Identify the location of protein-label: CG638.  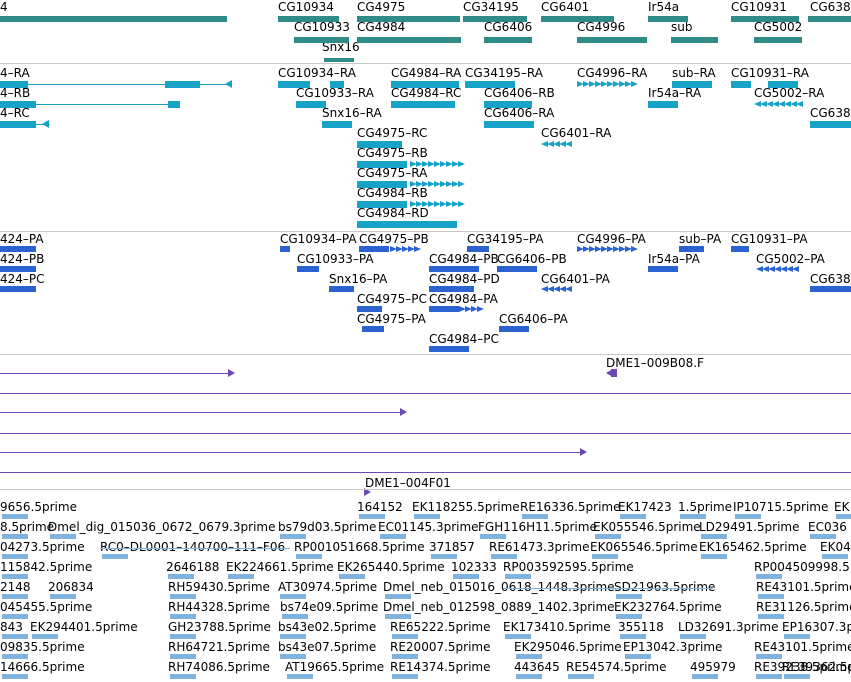
(830, 279).